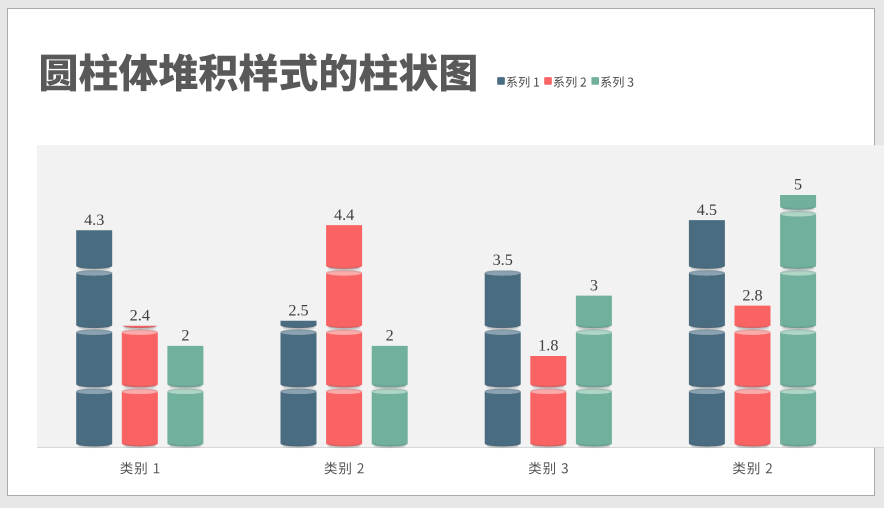 The image size is (884, 508). Describe the element at coordinates (344, 215) in the screenshot. I see `svg-text: 4.4` at that location.